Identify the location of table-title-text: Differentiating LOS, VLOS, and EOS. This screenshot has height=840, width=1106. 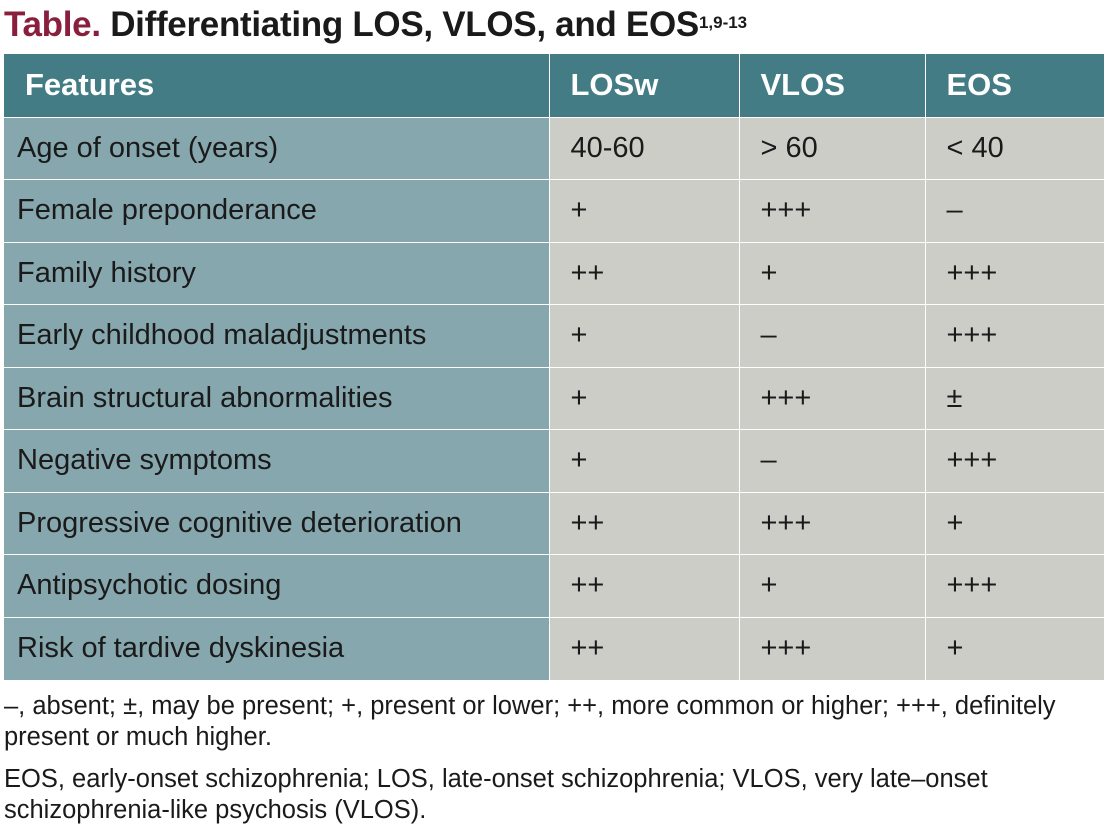
(404, 24).